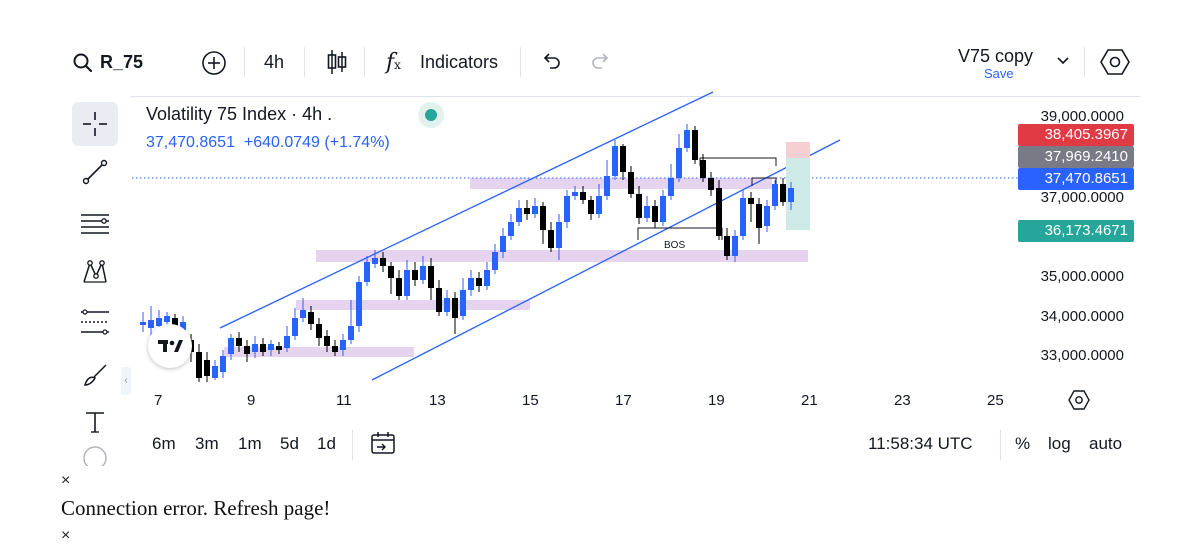 The width and height of the screenshot is (1200, 555). I want to click on emoji-tool-icon, so click(95, 456).